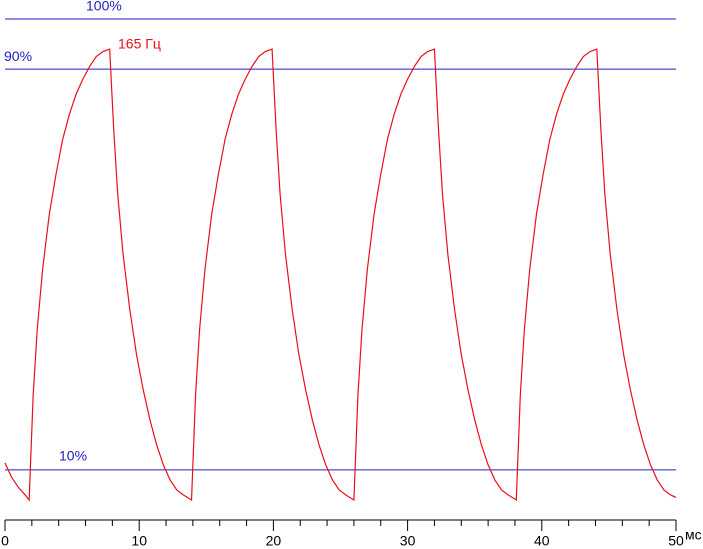  I want to click on x-tick-label: 40, so click(542, 541).